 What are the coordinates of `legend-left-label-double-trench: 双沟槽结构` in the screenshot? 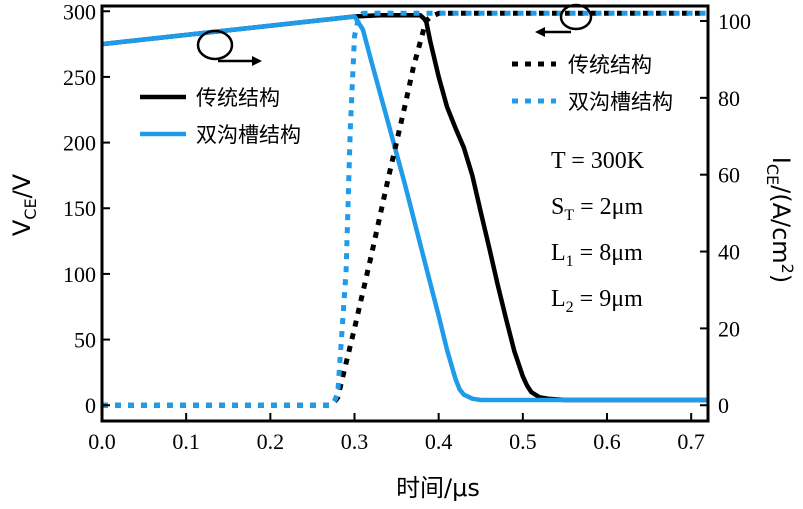 It's located at (248, 135).